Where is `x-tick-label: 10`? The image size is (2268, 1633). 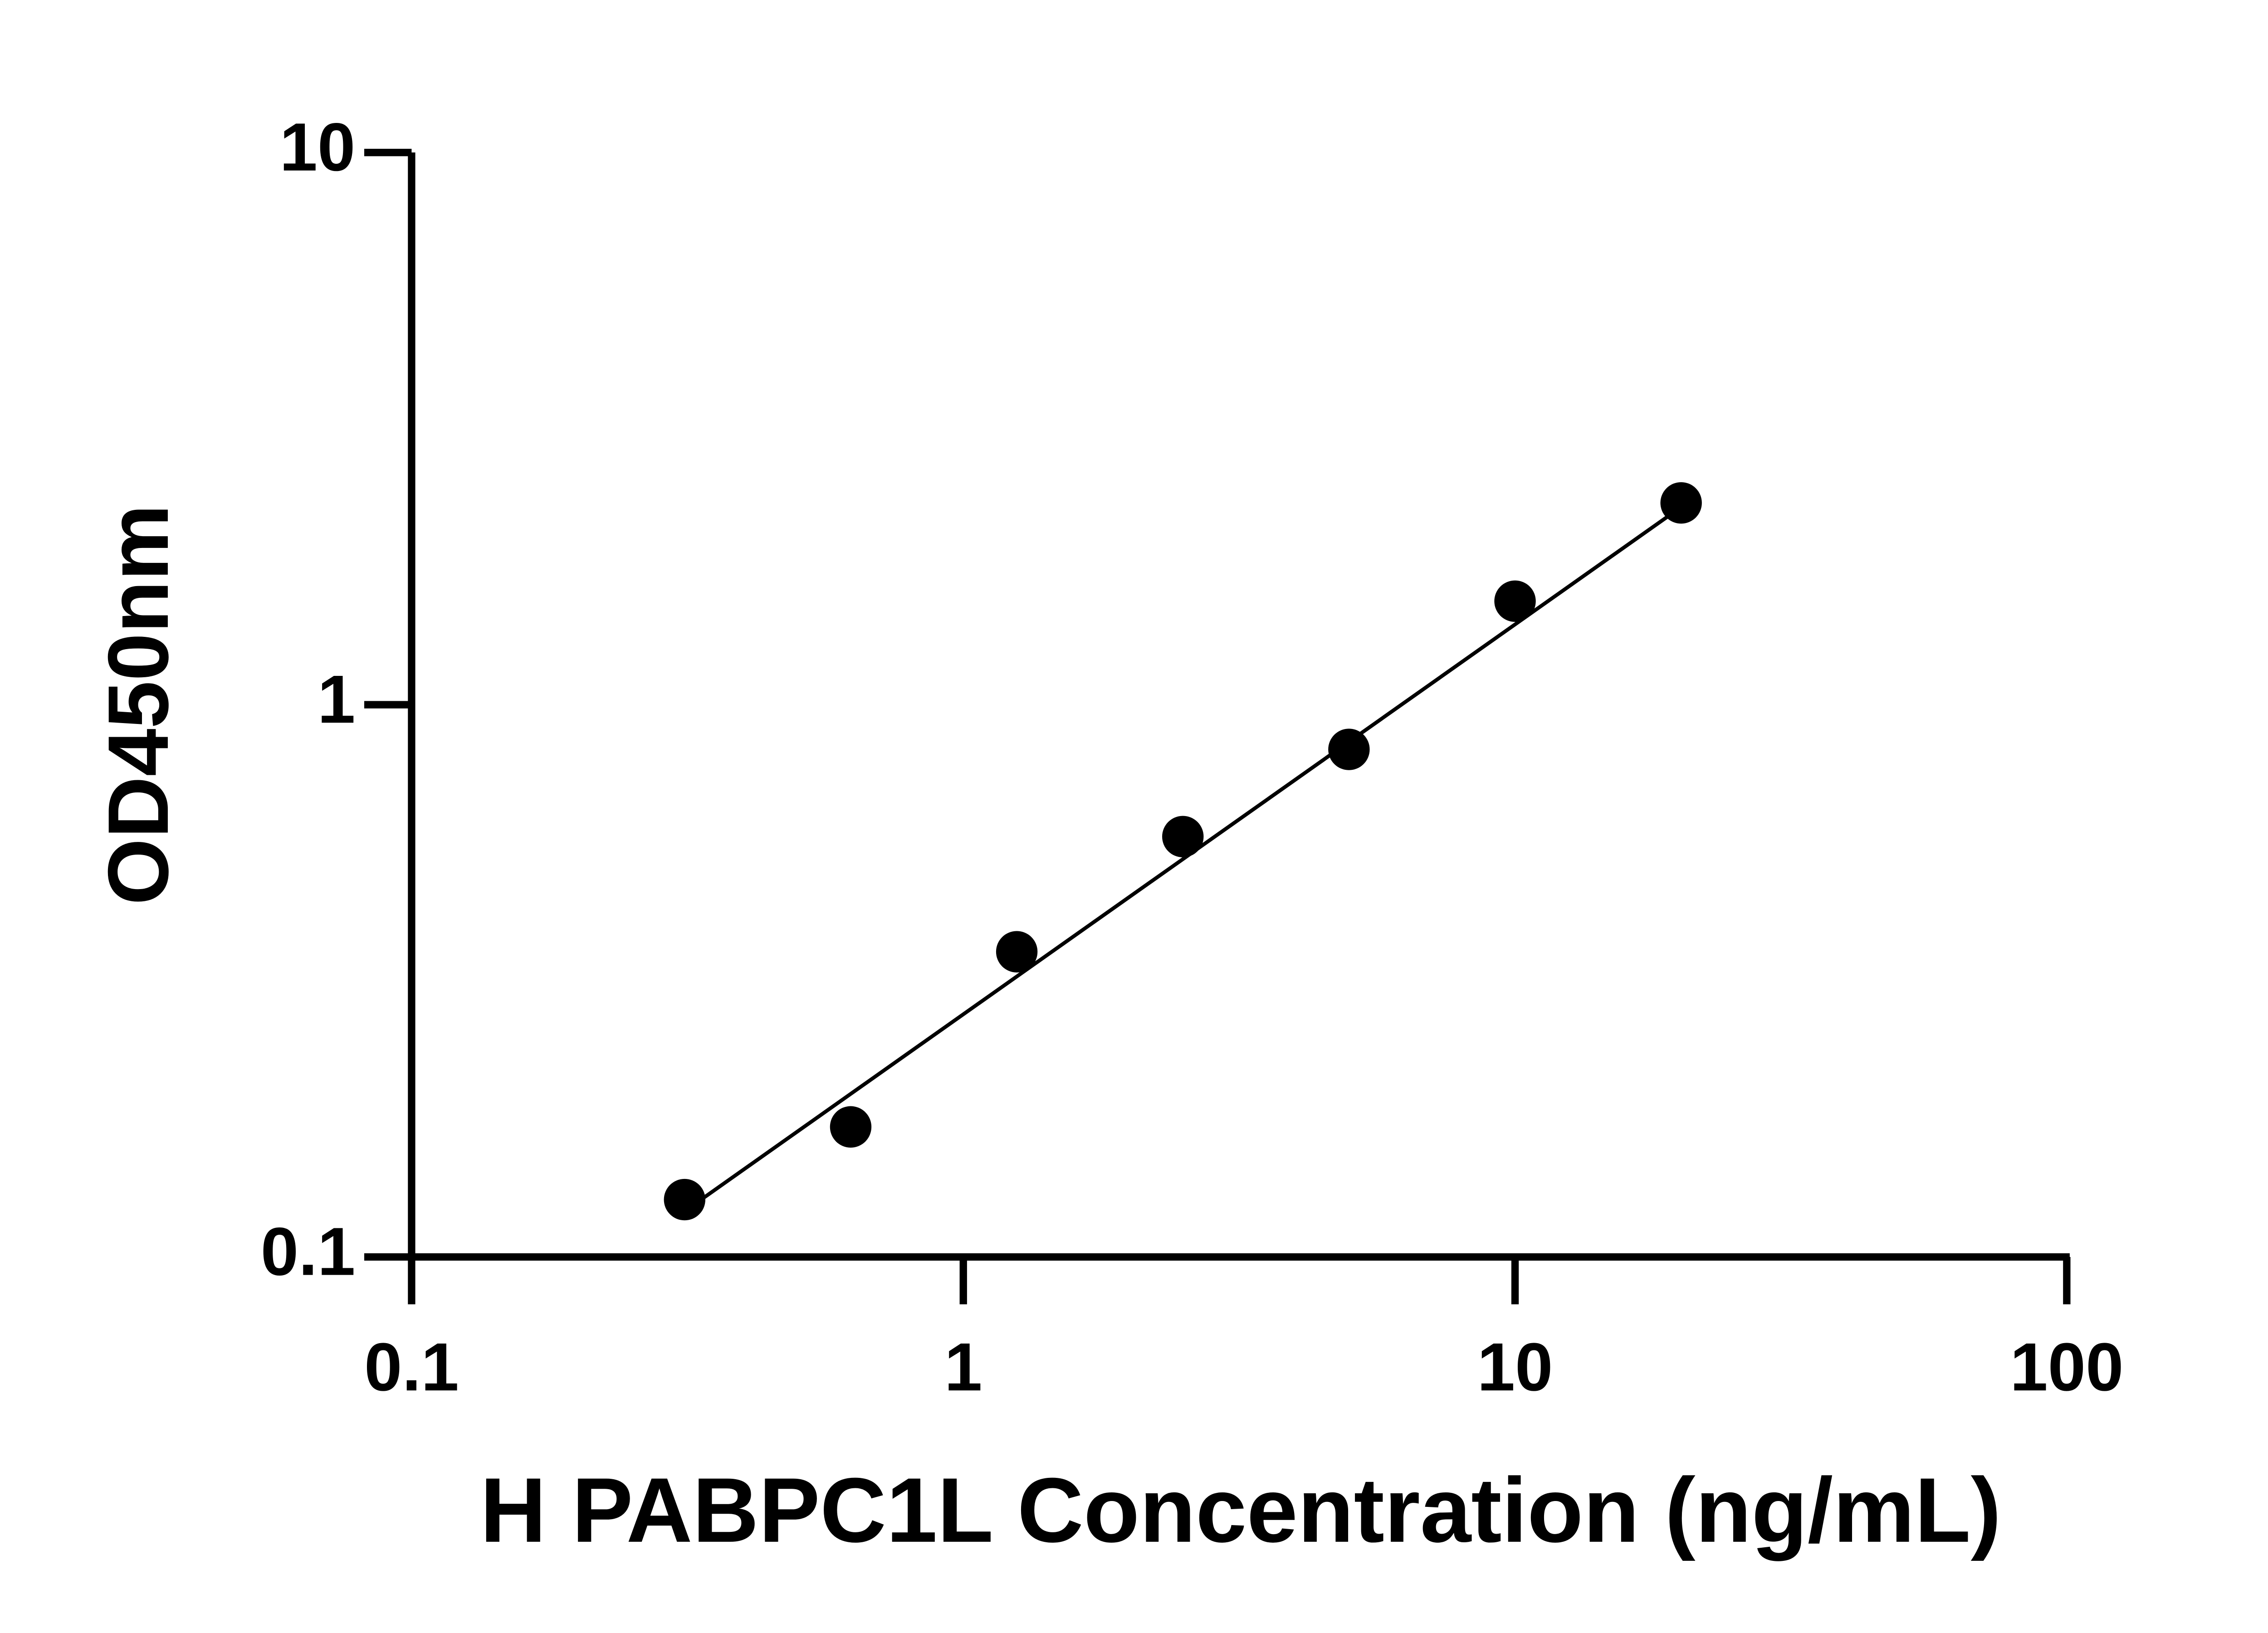 x-tick-label: 10 is located at coordinates (1515, 1367).